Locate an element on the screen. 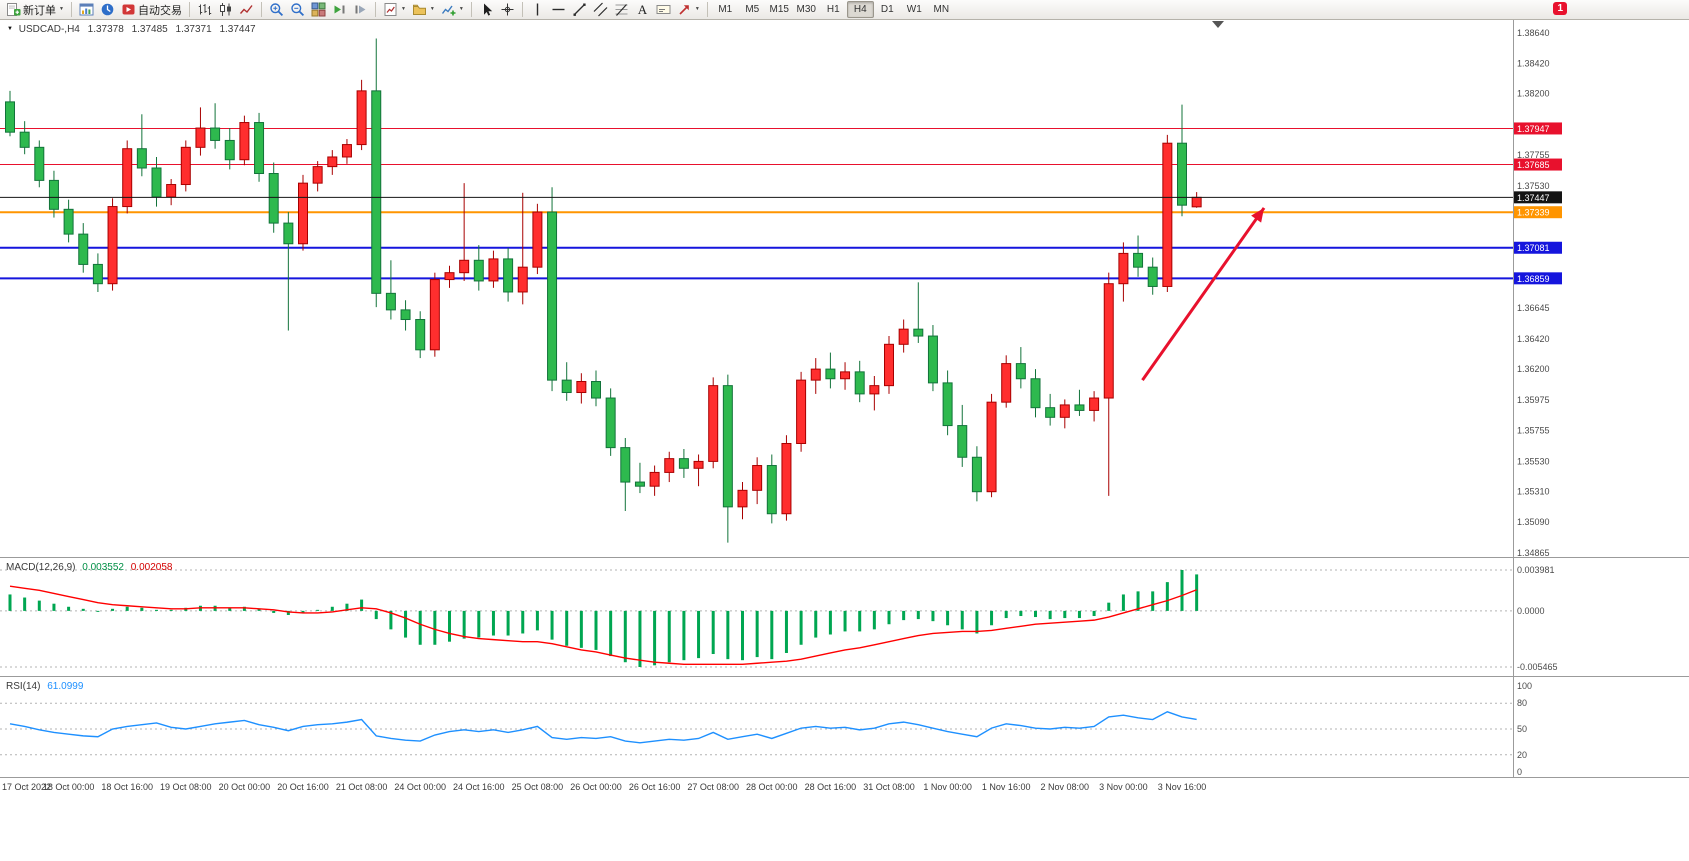  new-order-button: 新订单 ▼ is located at coordinates (35, 9).